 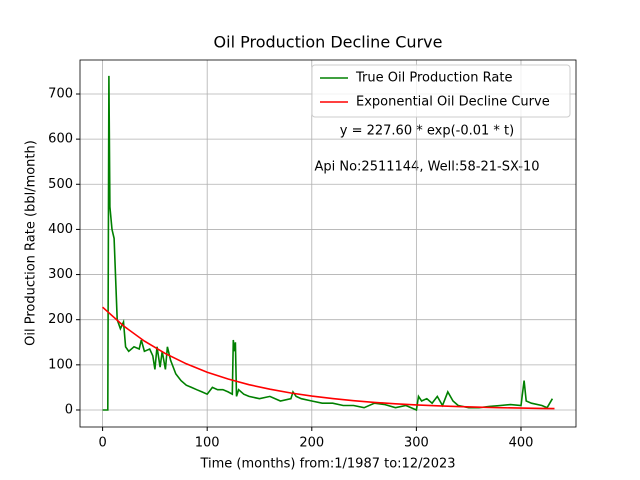 I want to click on y-tick-label: 200, so click(x=60, y=319).